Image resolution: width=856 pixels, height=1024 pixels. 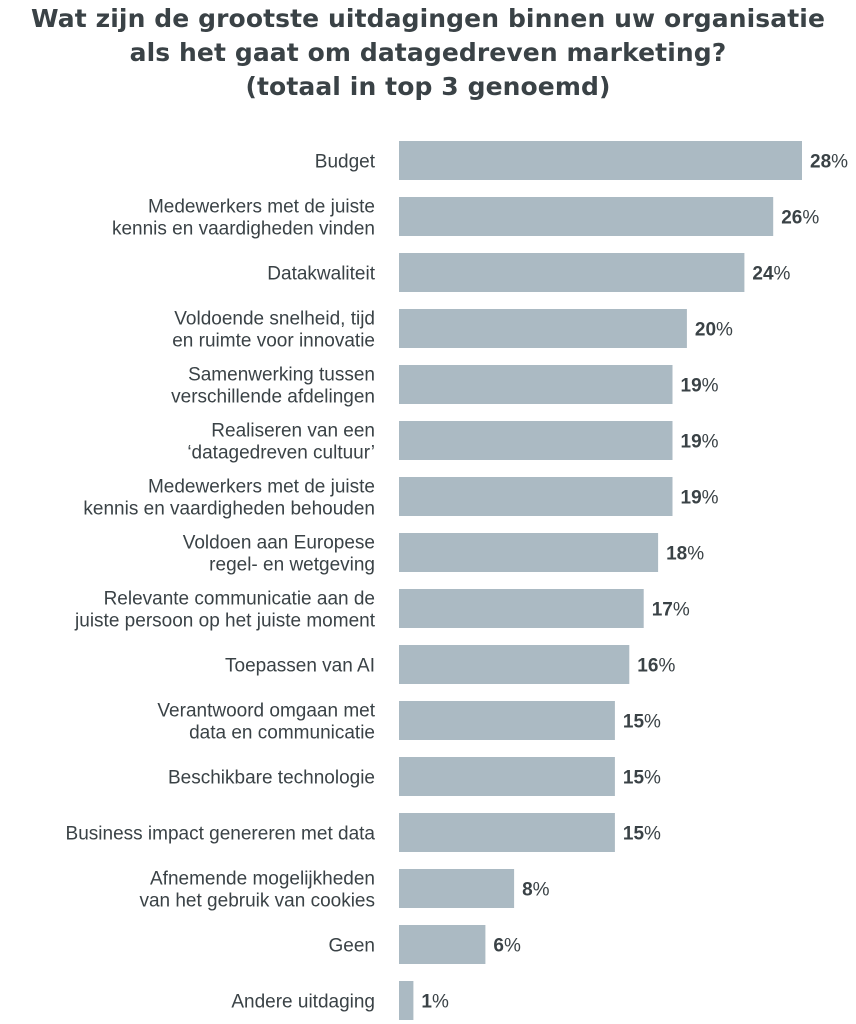 I want to click on category-label-15: Geen, so click(x=352, y=946).